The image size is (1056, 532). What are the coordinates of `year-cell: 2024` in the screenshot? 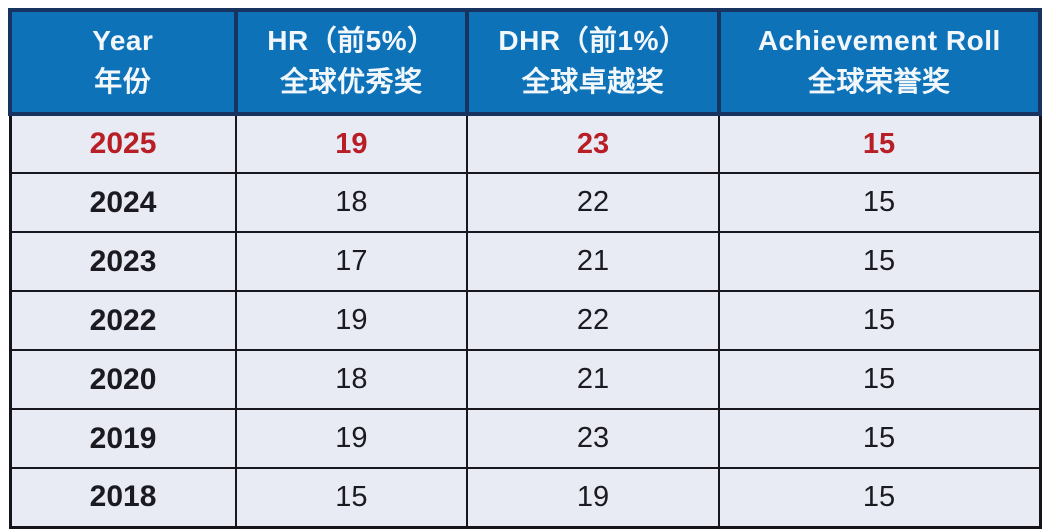 It's located at (123, 202).